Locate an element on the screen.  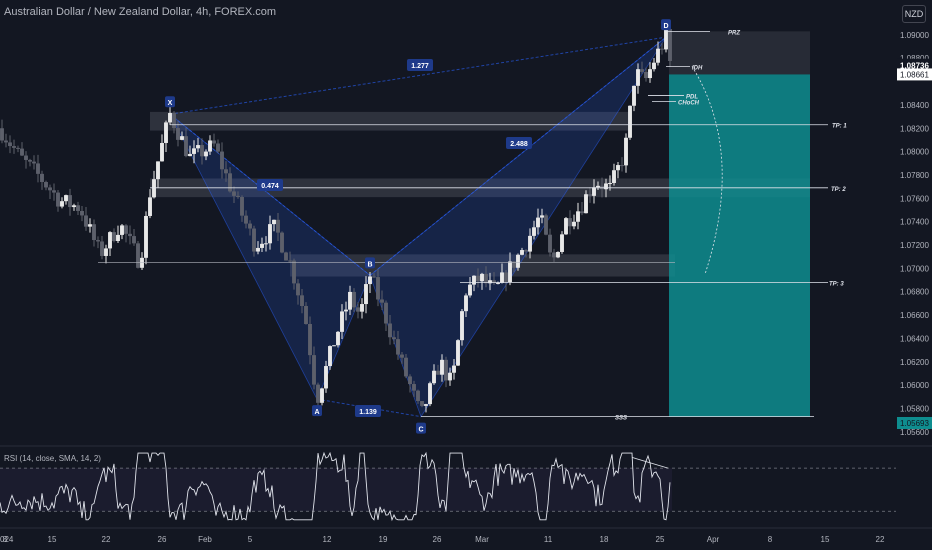
y-tick-label: 1.06400 is located at coordinates (914, 338).